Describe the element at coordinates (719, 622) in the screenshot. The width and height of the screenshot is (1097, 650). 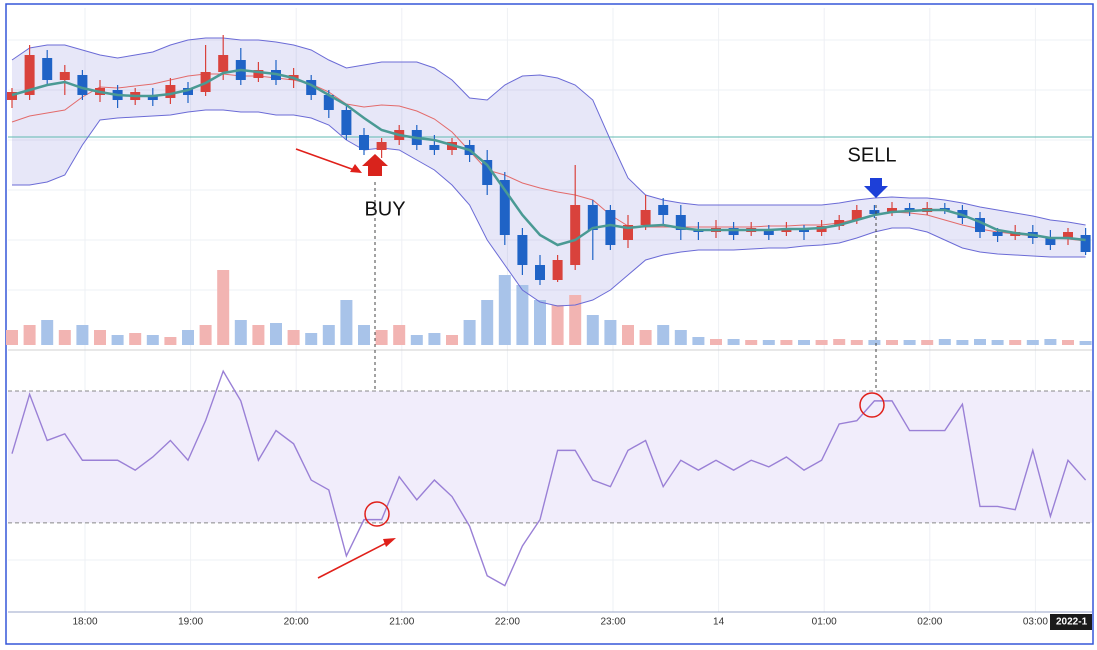
I see `x-tick-label: 14` at that location.